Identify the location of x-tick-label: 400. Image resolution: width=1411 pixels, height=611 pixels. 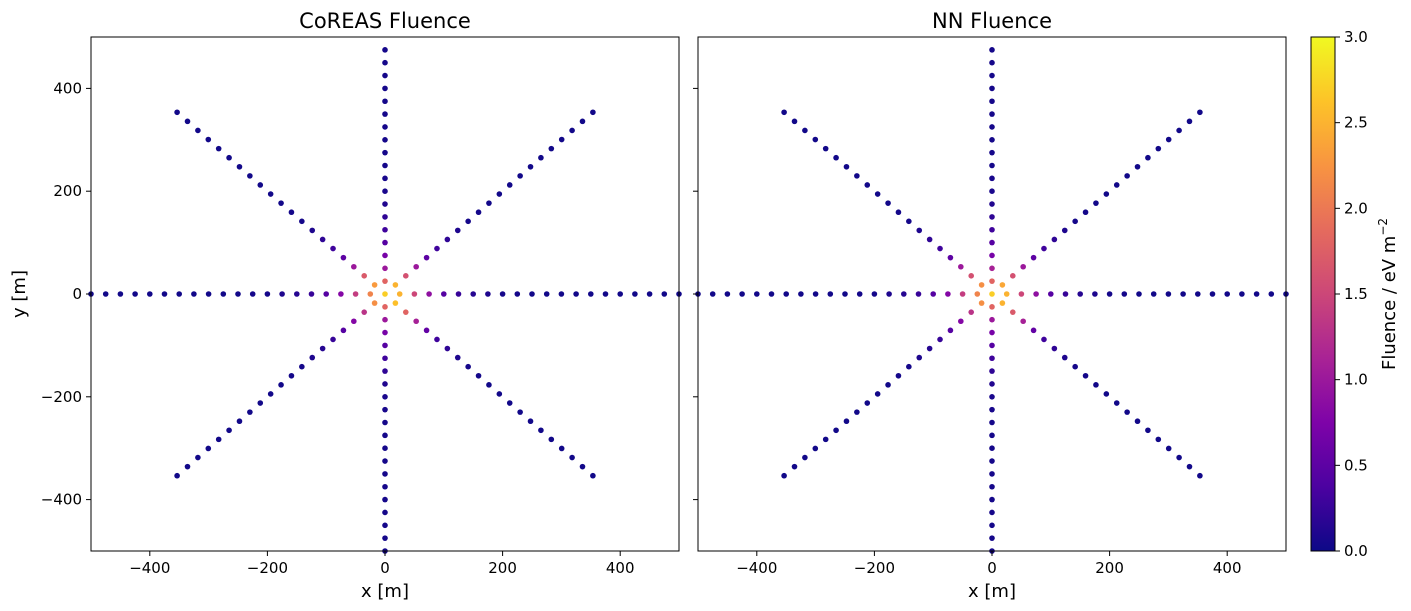
(620, 568).